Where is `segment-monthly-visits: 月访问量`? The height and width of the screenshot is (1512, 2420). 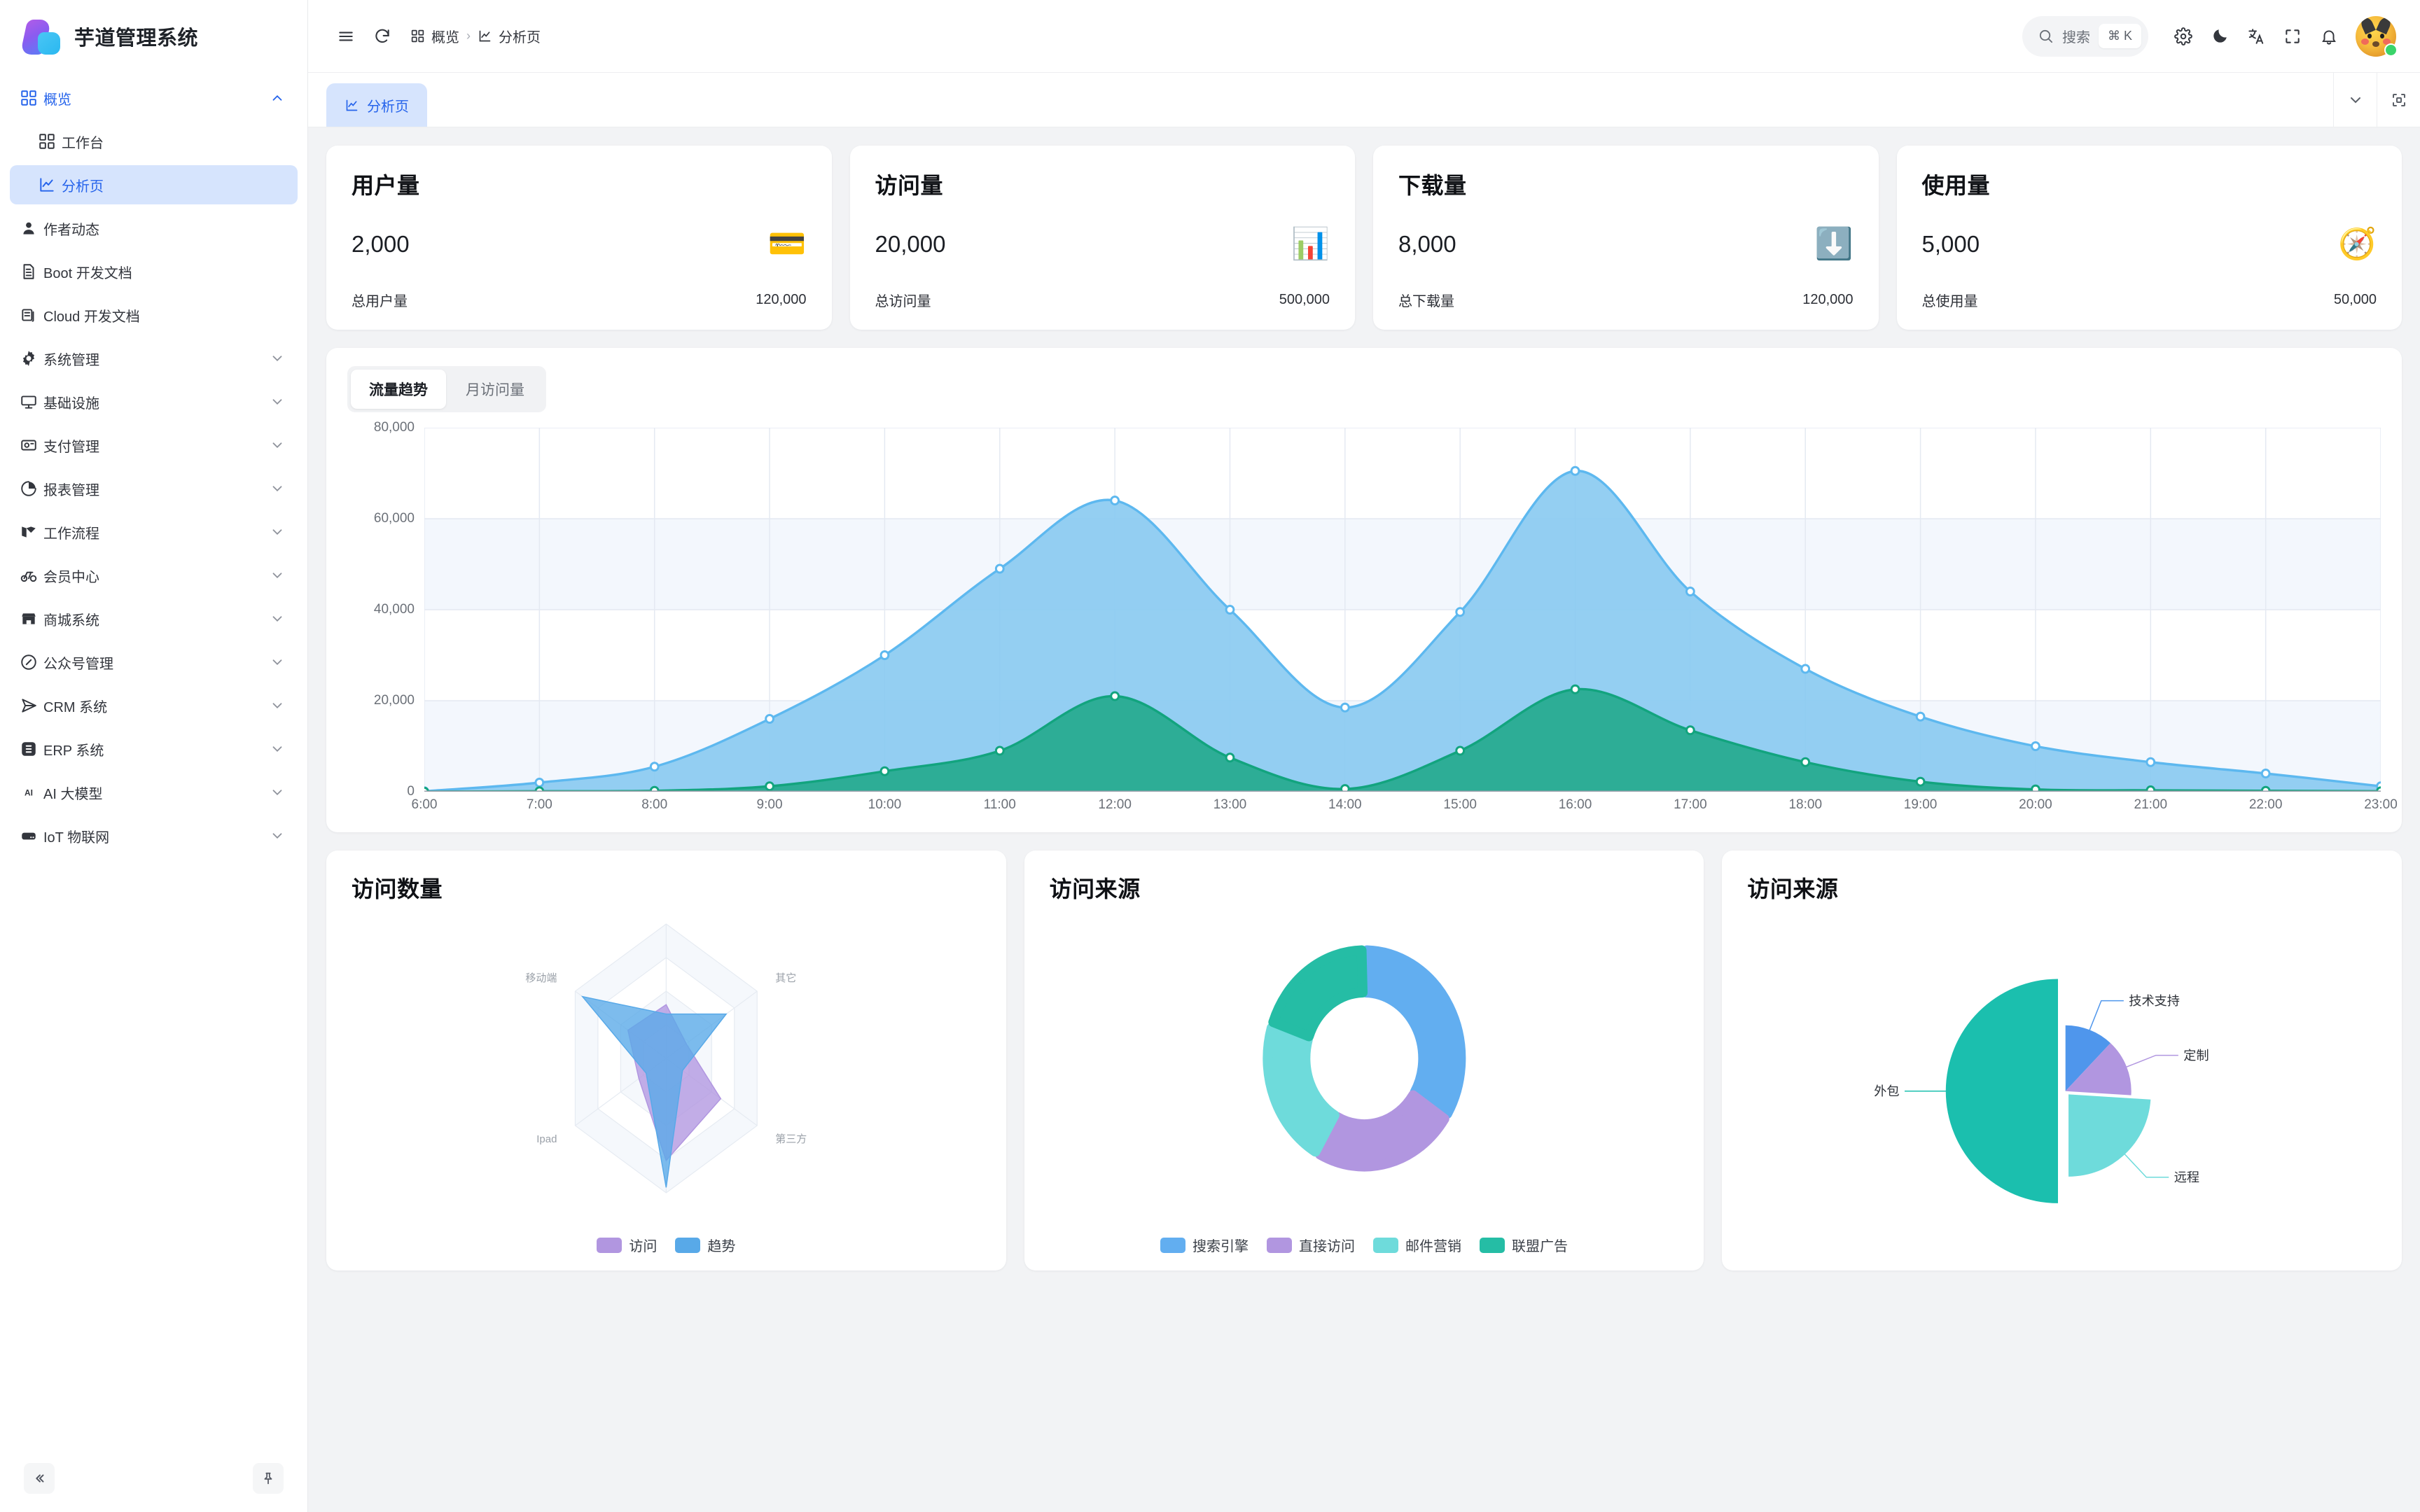
segment-monthly-visits: 月访问量 is located at coordinates (495, 390).